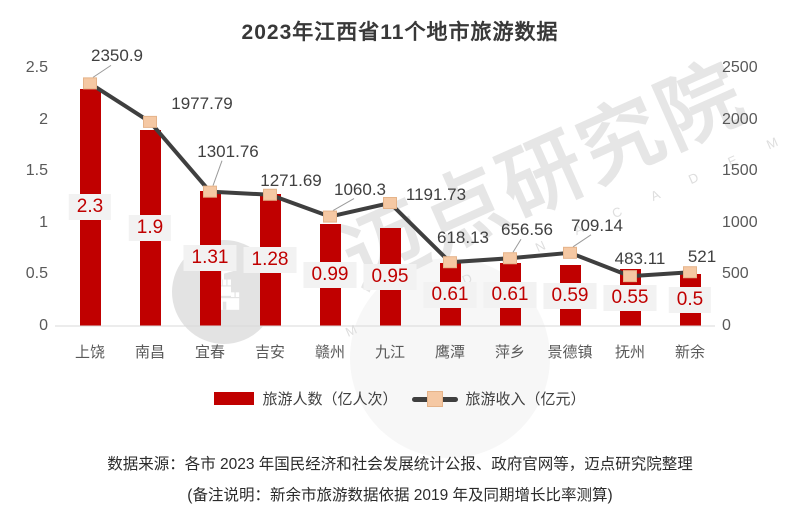  Describe the element at coordinates (390, 352) in the screenshot. I see `x-axis-label: 九江` at that location.